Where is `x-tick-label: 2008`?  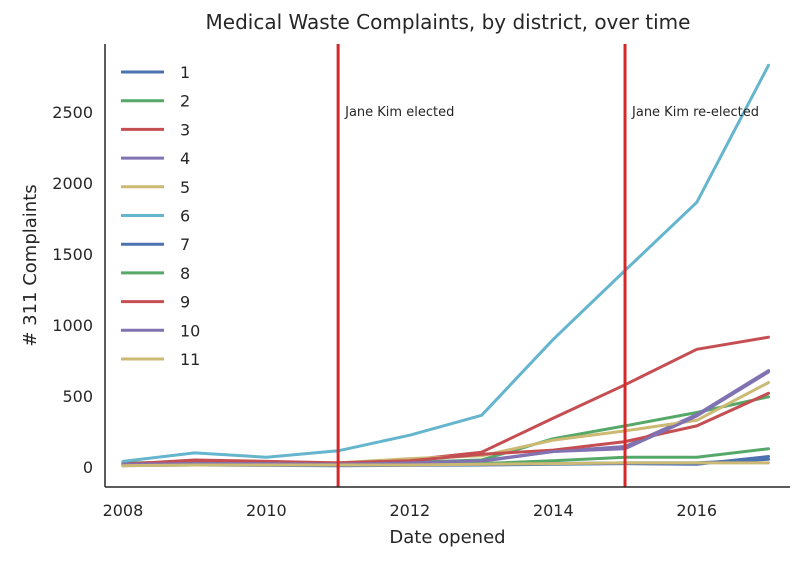 x-tick-label: 2008 is located at coordinates (123, 510).